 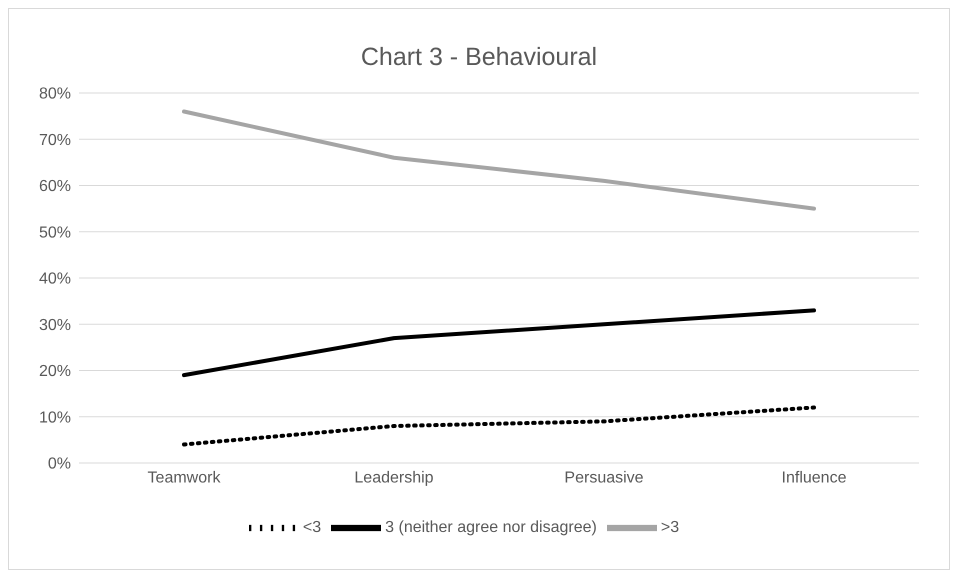 I want to click on x-tick-label: Persuasive, so click(x=604, y=477).